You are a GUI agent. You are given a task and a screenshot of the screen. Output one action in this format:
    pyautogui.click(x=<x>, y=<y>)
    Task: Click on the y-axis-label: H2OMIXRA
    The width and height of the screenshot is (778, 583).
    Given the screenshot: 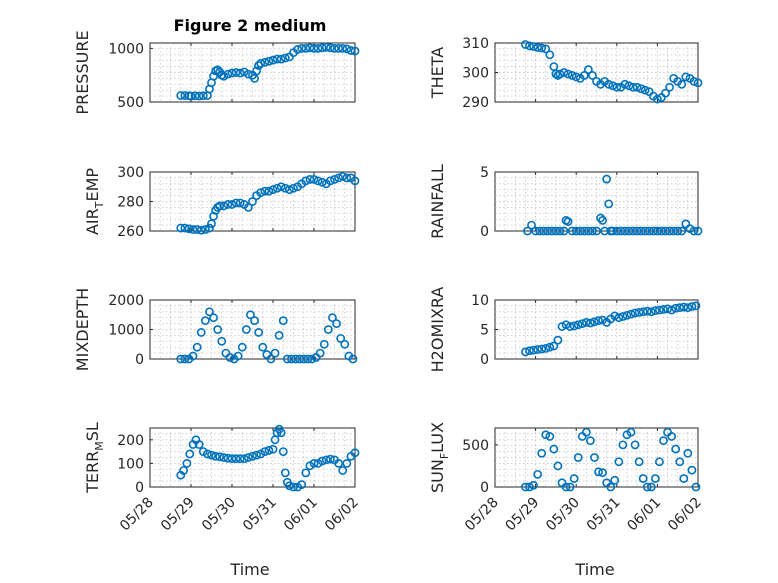 What is the action you would take?
    pyautogui.click(x=437, y=330)
    